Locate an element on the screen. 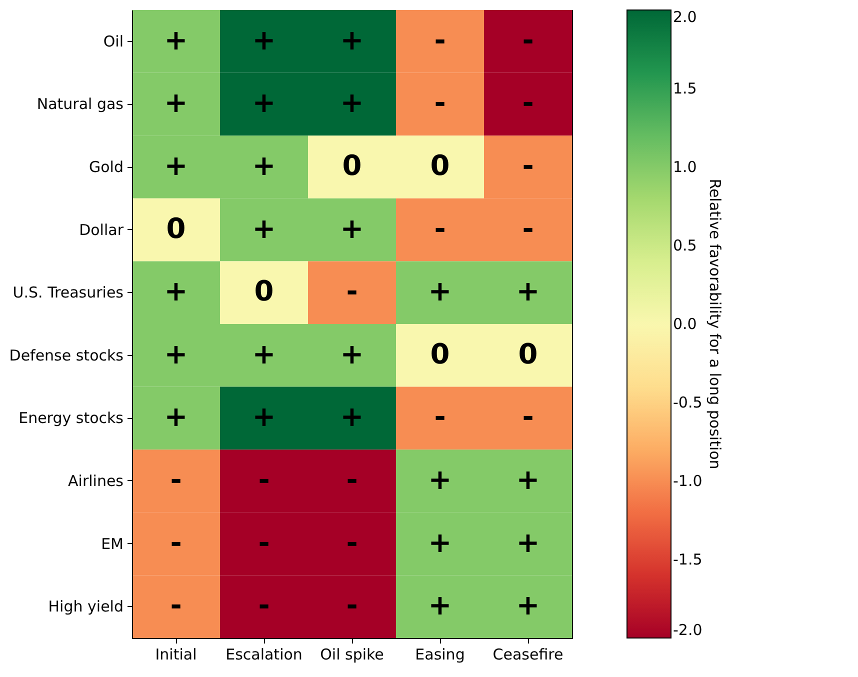 This screenshot has height=677, width=858. color-bar-label: 2.0 is located at coordinates (685, 17).